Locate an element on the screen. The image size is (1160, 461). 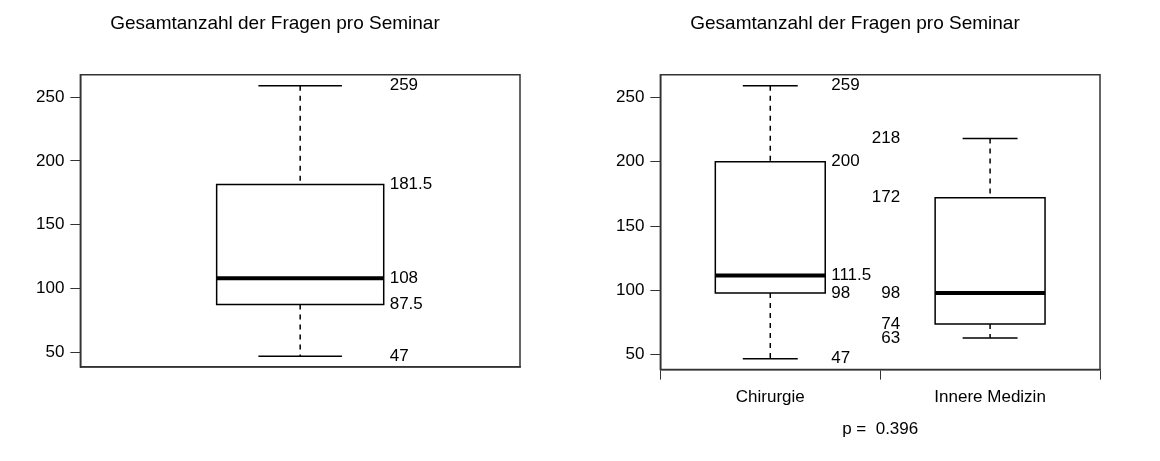
annotation: 111.5 is located at coordinates (851, 275).